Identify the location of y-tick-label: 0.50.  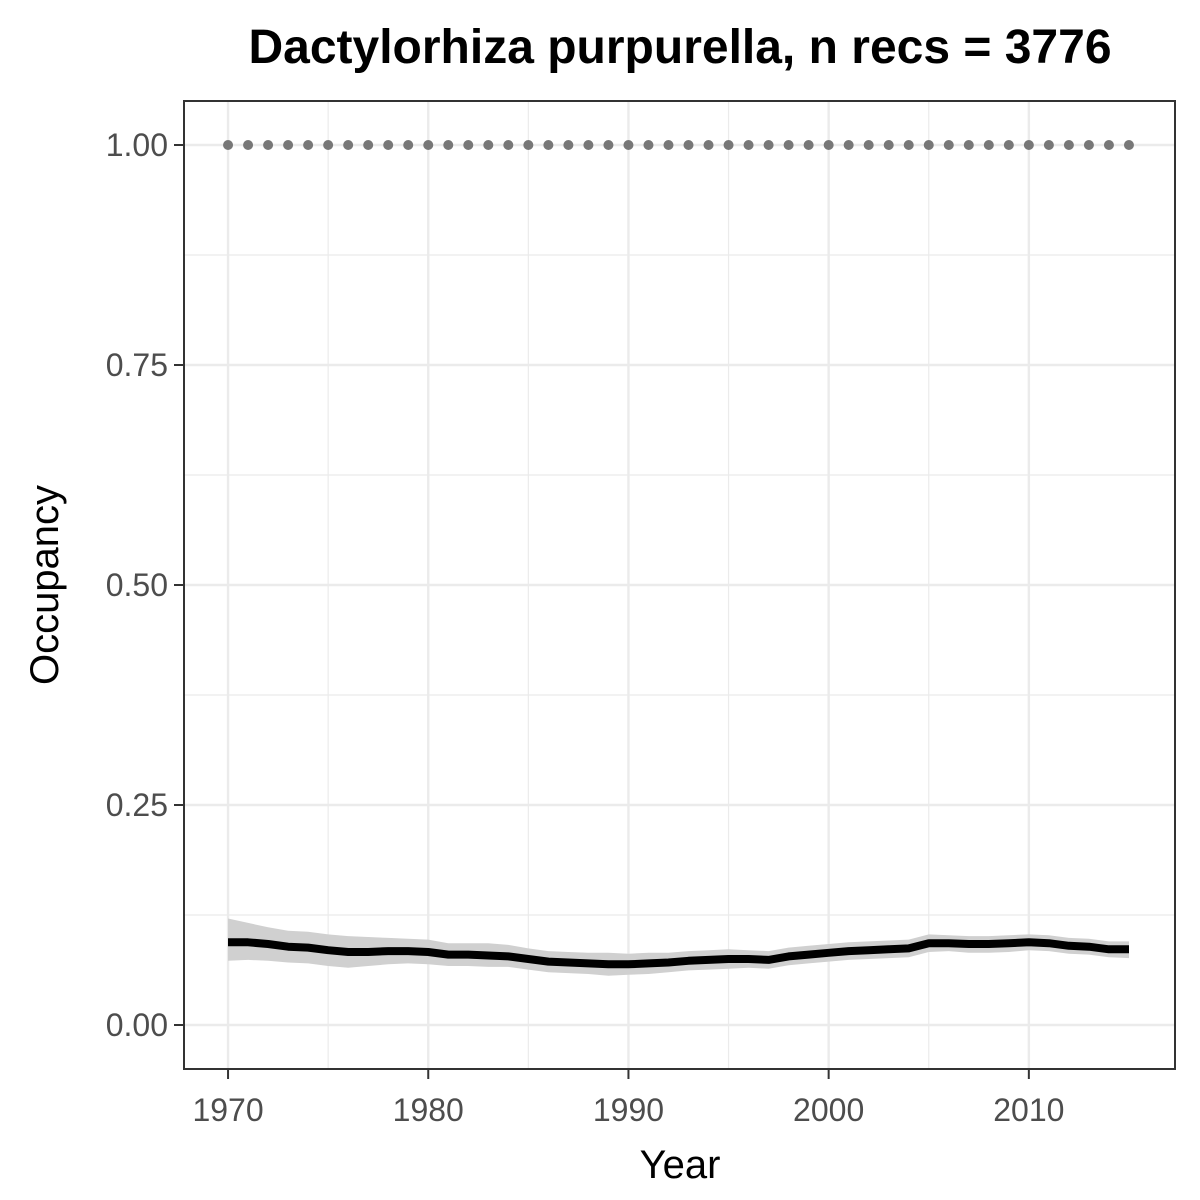
(137, 585).